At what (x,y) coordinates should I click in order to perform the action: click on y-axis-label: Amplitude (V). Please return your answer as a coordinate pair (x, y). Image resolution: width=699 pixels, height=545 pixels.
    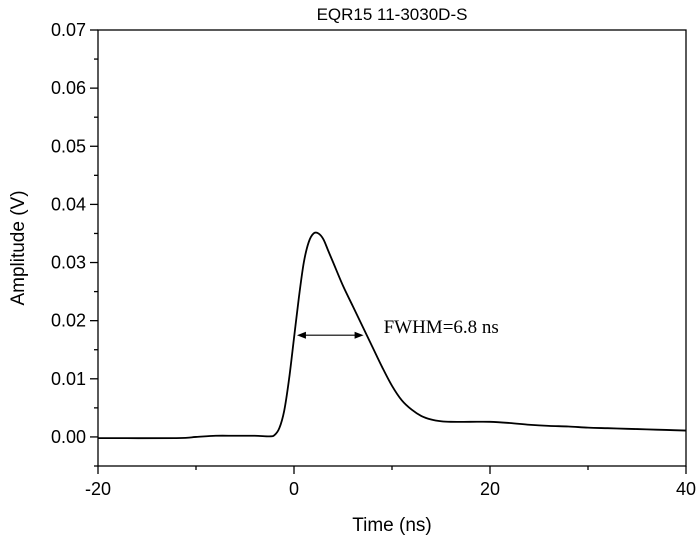
    Looking at the image, I should click on (18, 247).